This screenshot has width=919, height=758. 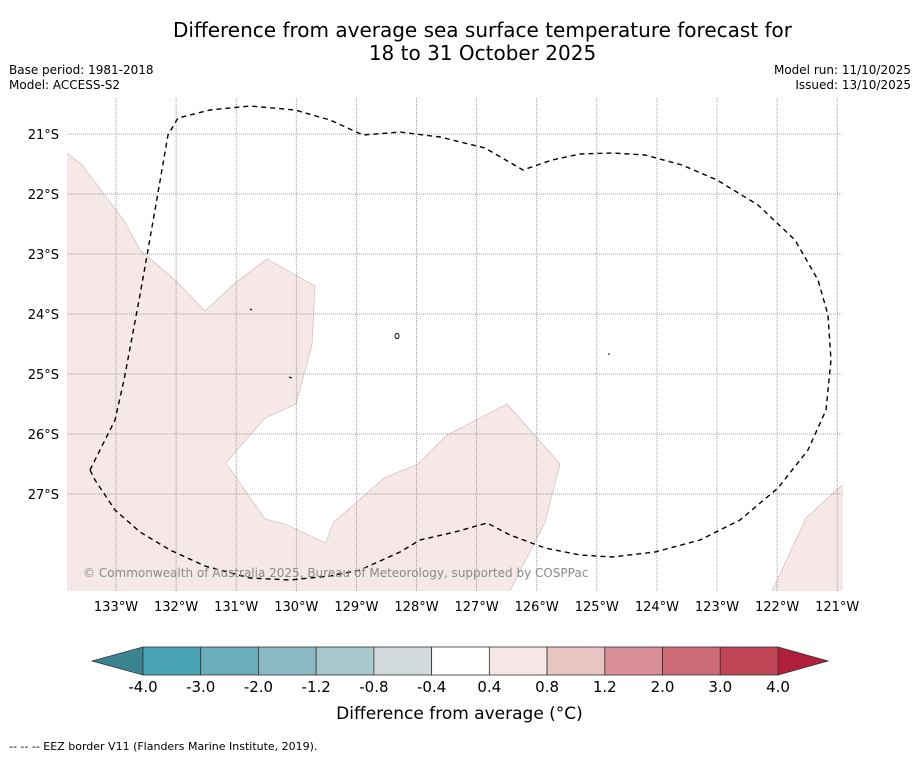 I want to click on lon-label: 128°W, so click(x=416, y=607).